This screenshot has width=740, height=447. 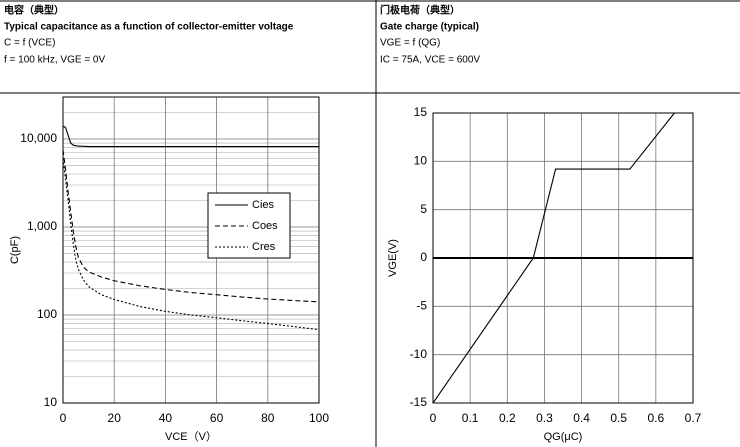 I want to click on annotation: C = f (VCE), so click(x=29, y=43).